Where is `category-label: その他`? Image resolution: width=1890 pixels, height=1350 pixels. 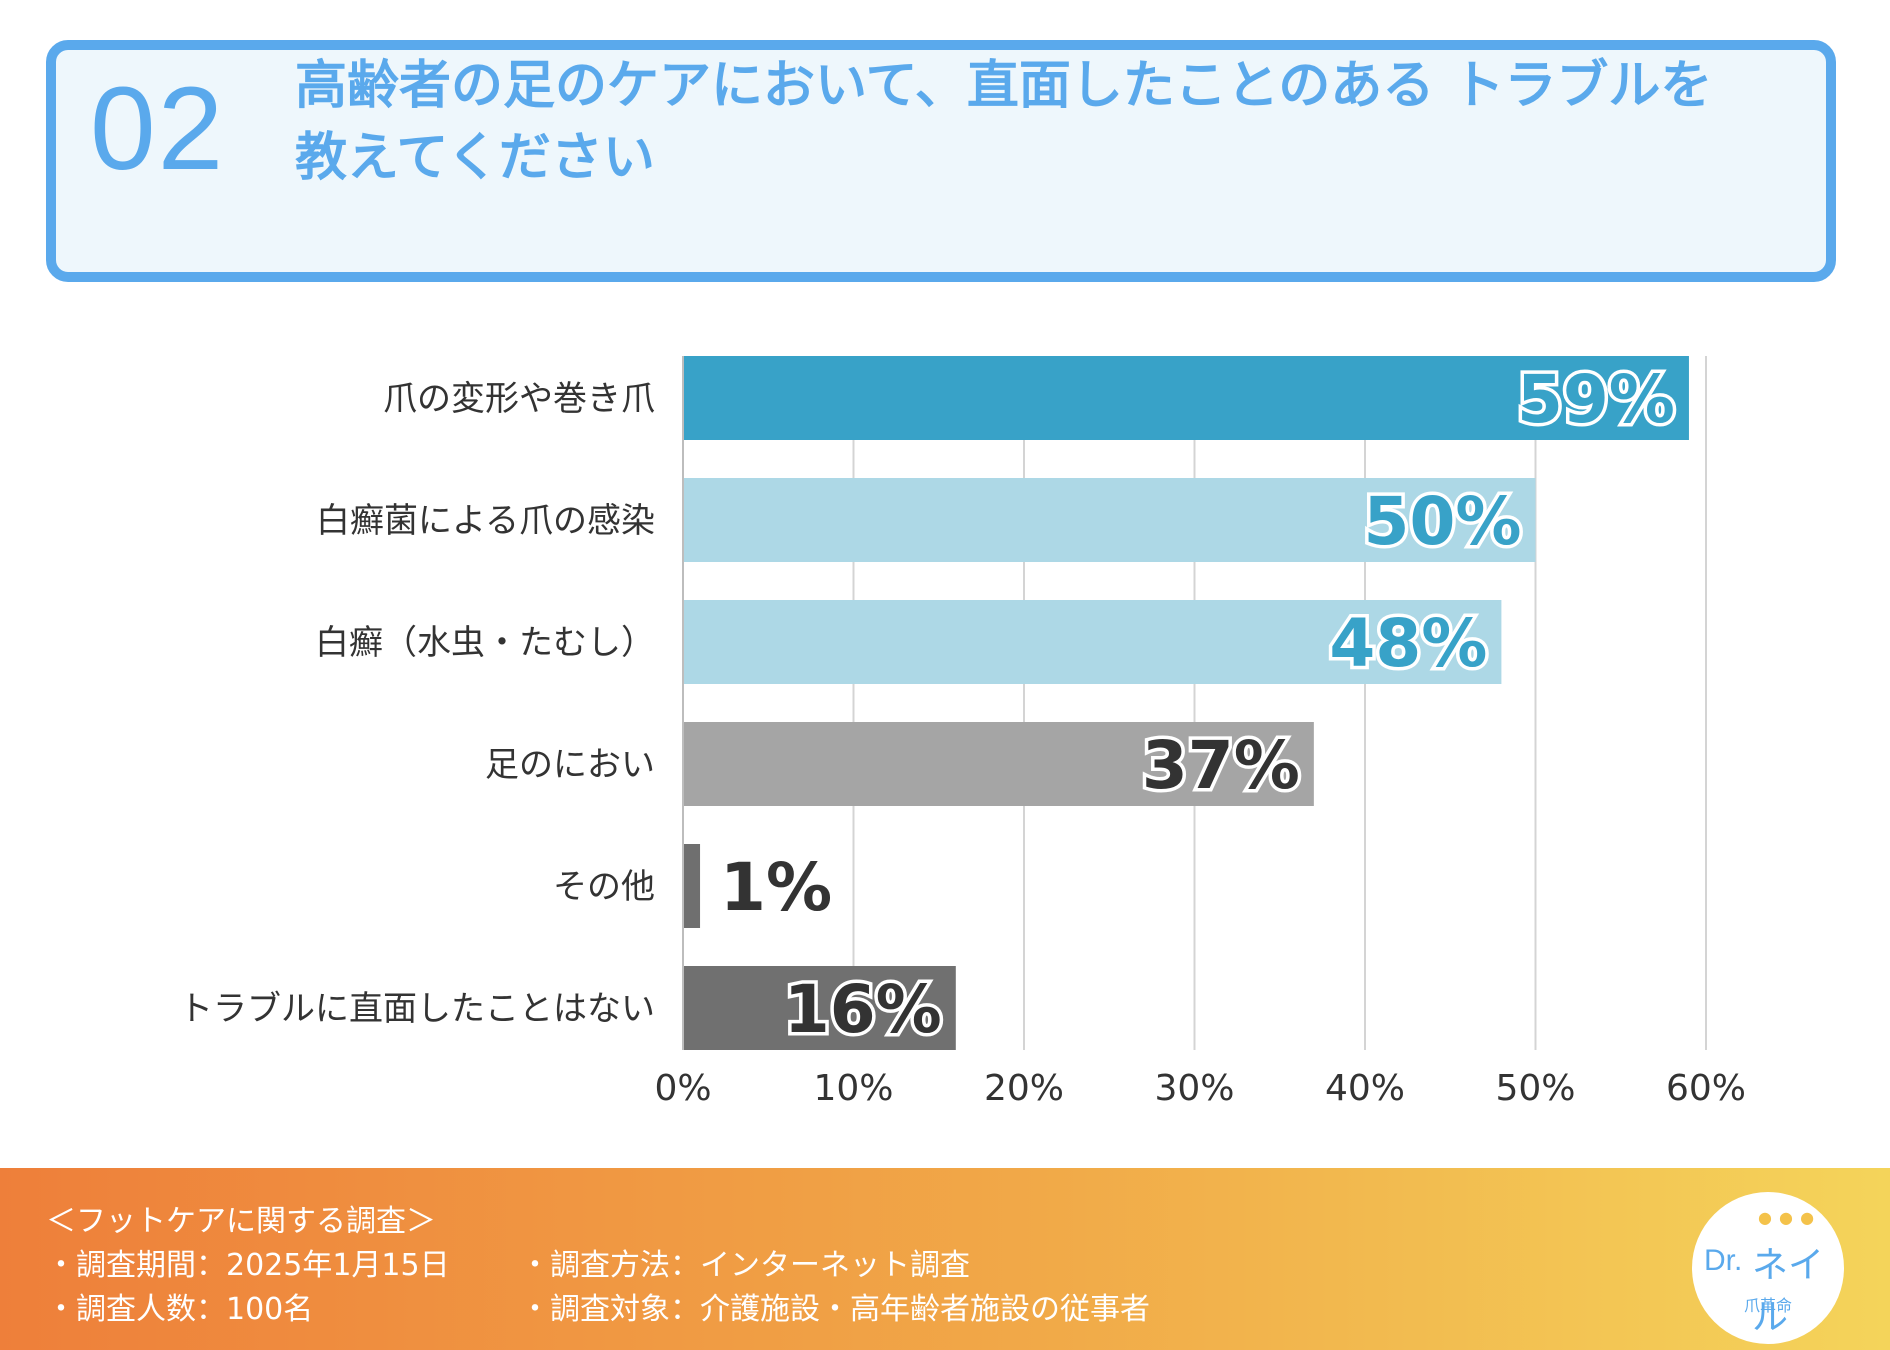
category-label: その他 is located at coordinates (604, 887).